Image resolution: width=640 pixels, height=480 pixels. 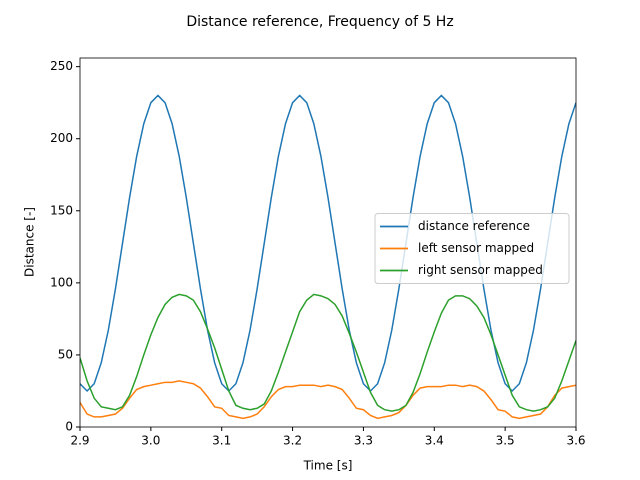 I want to click on x-tick-label: 3.1, so click(x=221, y=441).